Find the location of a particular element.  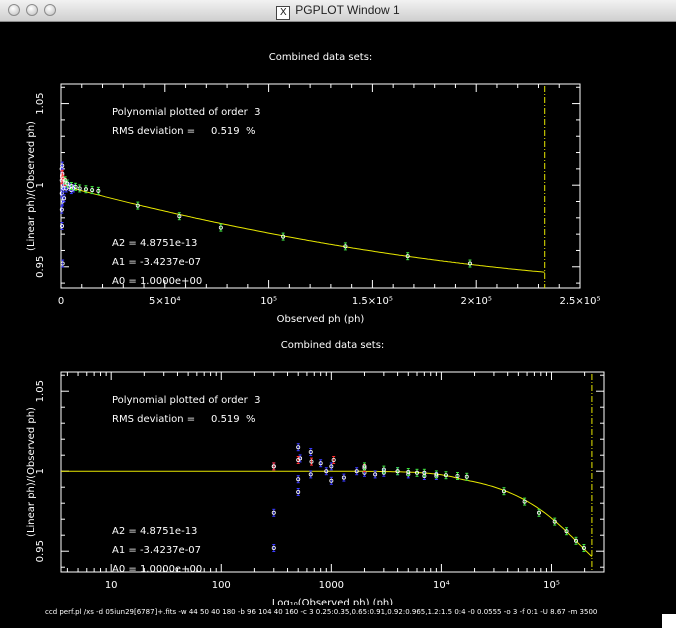

x-tick-label: 2.5×10⁵ is located at coordinates (579, 301).